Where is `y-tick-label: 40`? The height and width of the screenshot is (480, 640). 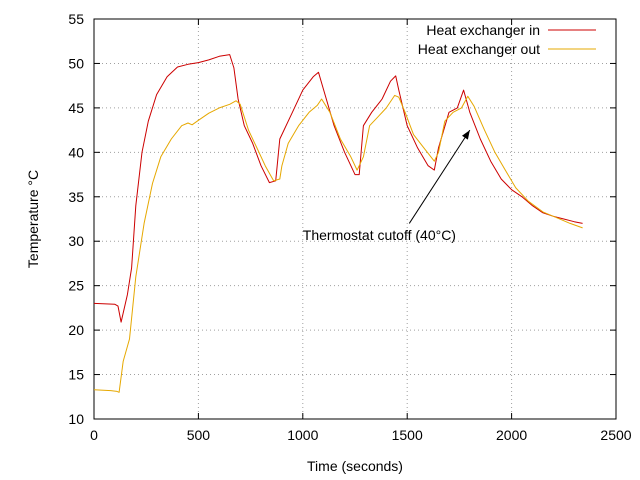 y-tick-label: 40 is located at coordinates (76, 152).